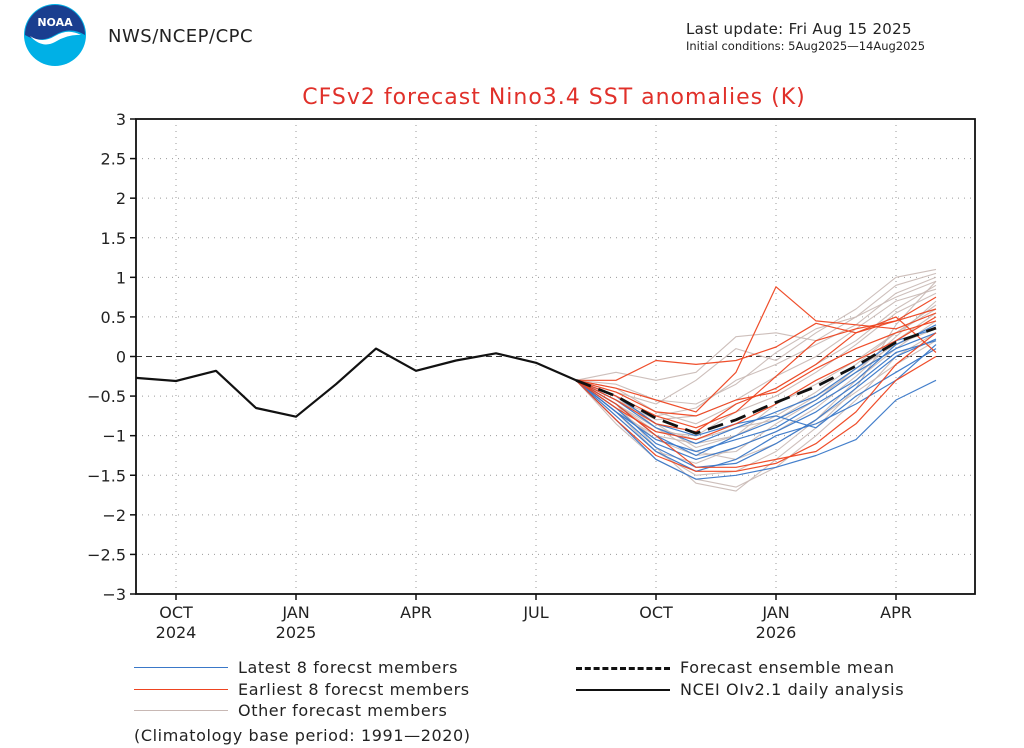 This screenshot has height=748, width=1024. I want to click on series-latest-group, so click(756, 402).